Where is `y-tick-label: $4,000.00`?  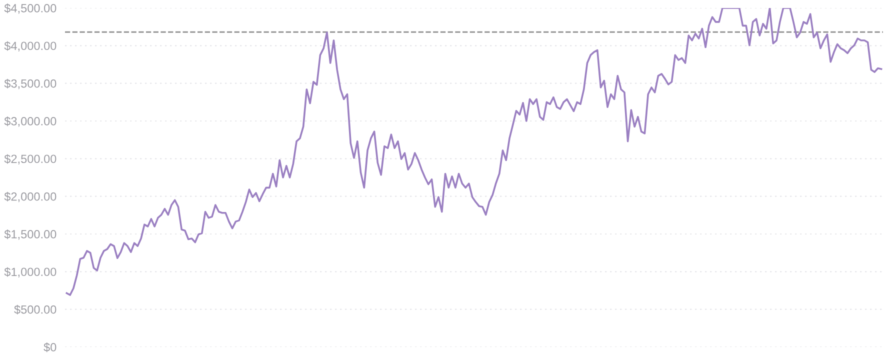 y-tick-label: $4,000.00 is located at coordinates (30, 46).